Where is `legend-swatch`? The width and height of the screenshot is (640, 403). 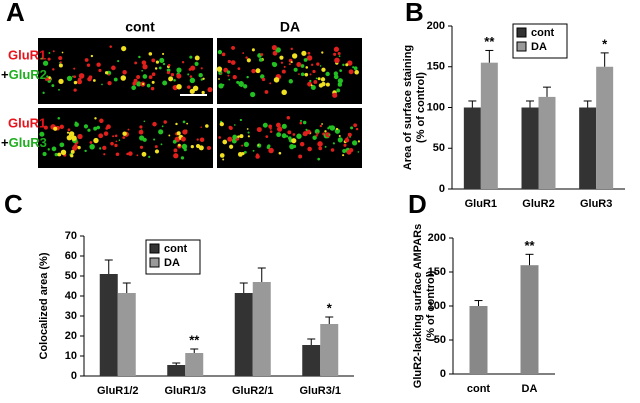
legend-swatch is located at coordinates (154, 248).